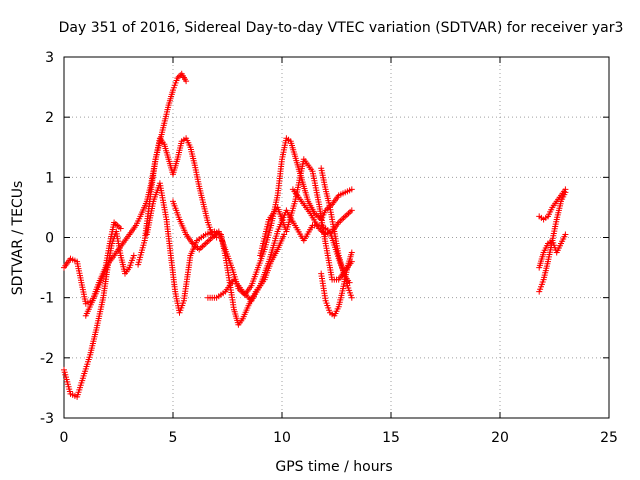 This screenshot has height=480, width=640. Describe the element at coordinates (173, 438) in the screenshot. I see `x-tick-label: 5` at that location.